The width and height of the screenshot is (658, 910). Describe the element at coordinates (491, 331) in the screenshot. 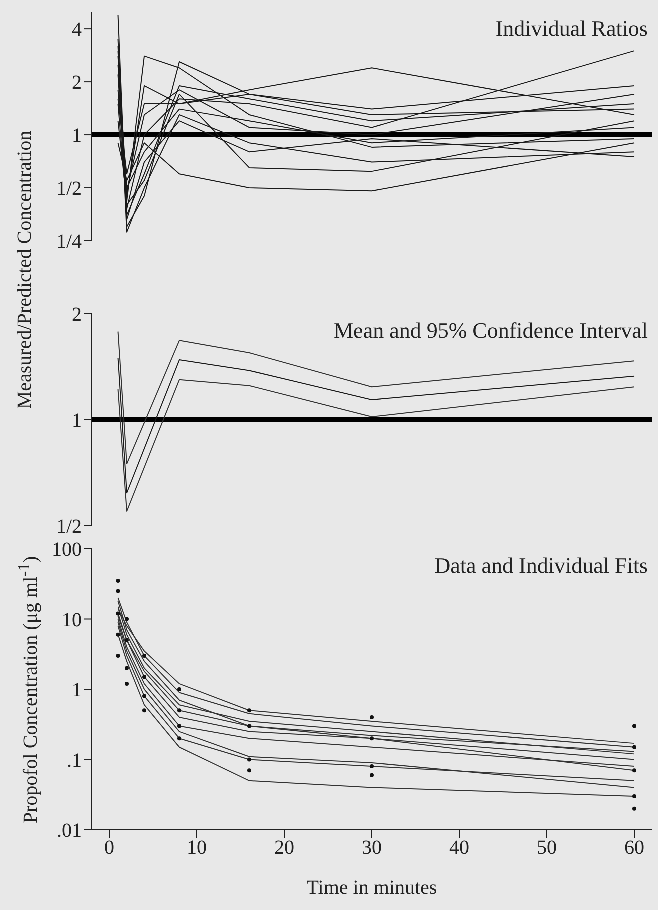

I see `chart-title: Mean and 95% Confidence Interval` at that location.